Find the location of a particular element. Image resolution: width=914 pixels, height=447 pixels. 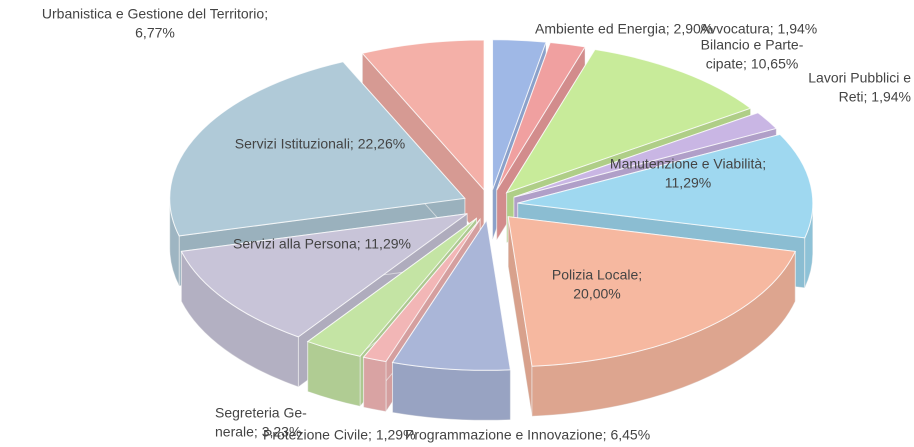

data-label: Servizi Istituzionali; 22,26% is located at coordinates (320, 144).